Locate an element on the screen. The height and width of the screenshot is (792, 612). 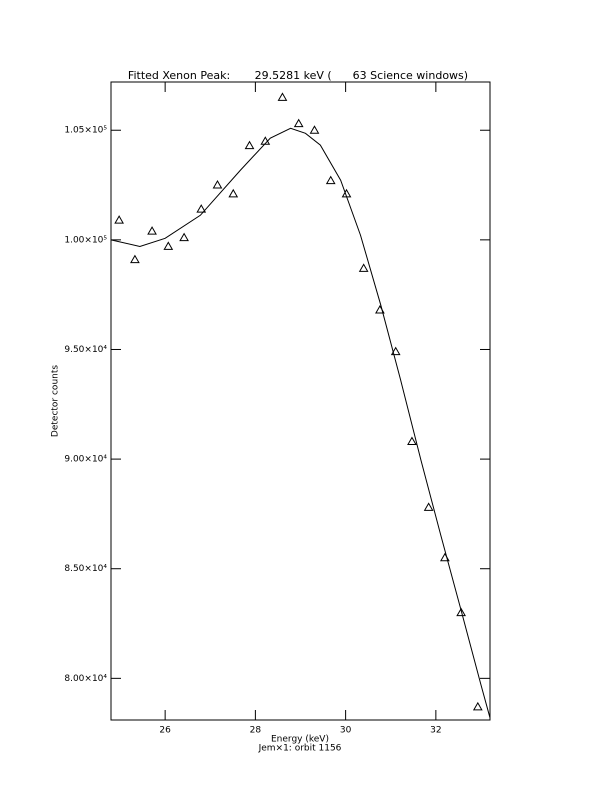
y-tick-label: 9.00×10⁴ is located at coordinates (85, 460).